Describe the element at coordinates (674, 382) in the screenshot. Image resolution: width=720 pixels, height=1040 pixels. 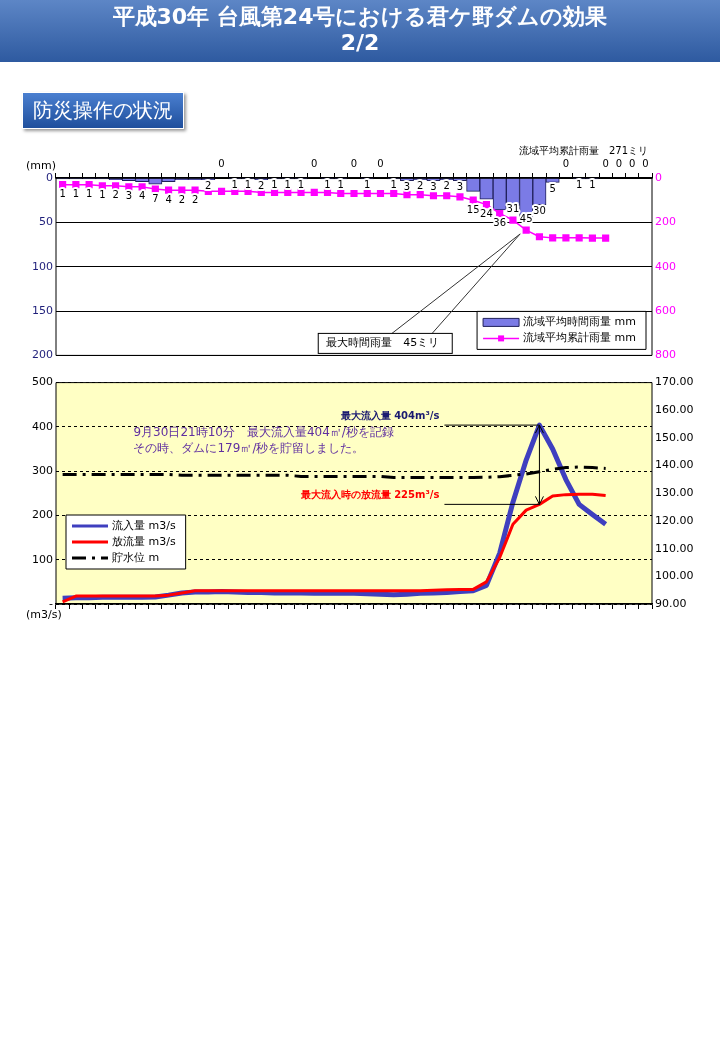
I see `y2-tick-label: 170.00` at that location.